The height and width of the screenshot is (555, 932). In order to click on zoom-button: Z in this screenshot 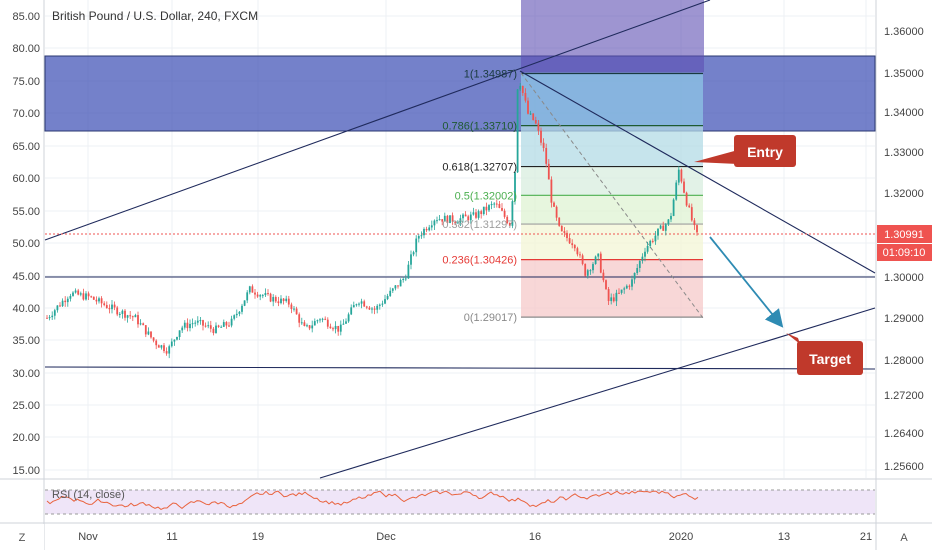, I will do `click(22, 537)`.